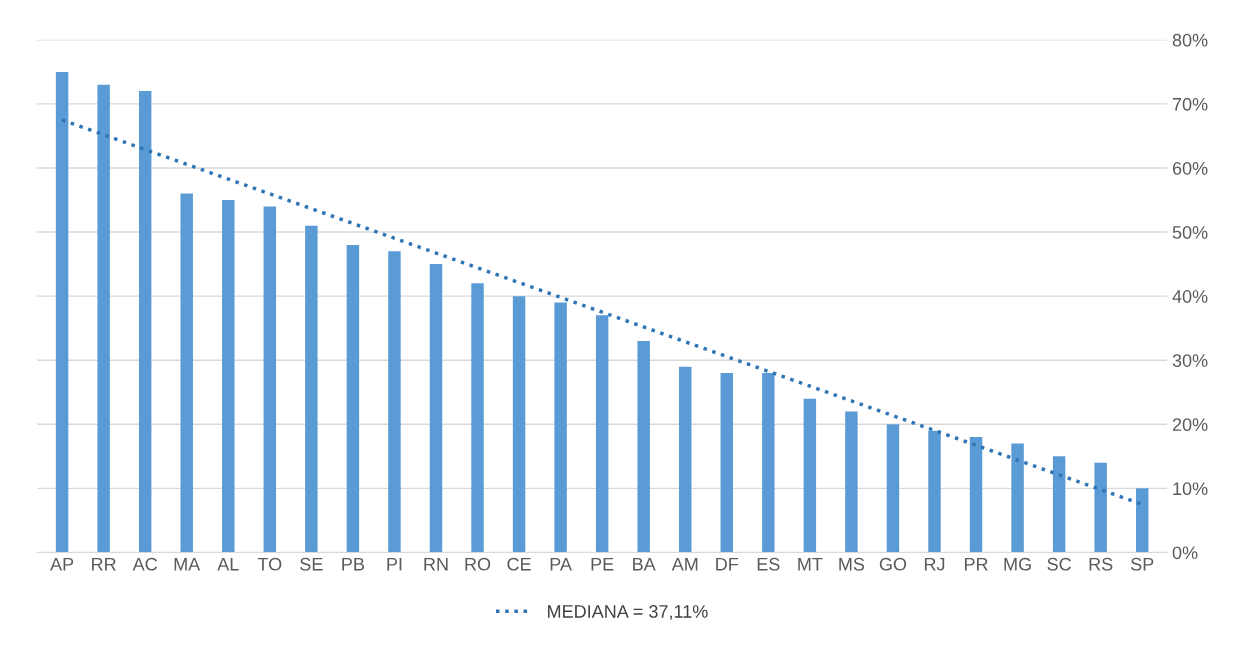 This screenshot has height=664, width=1239. Describe the element at coordinates (104, 564) in the screenshot. I see `x-tick-label: RR` at that location.